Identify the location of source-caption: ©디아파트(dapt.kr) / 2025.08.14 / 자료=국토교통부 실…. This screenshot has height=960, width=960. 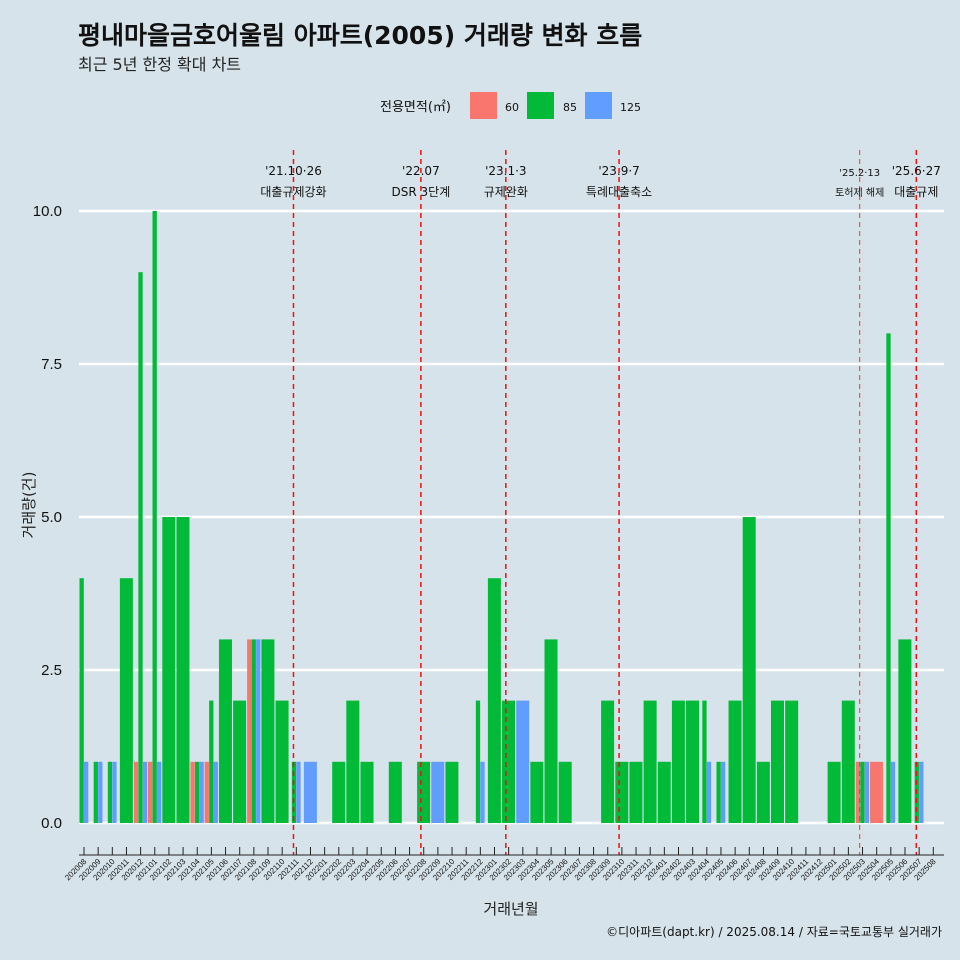
(774, 932).